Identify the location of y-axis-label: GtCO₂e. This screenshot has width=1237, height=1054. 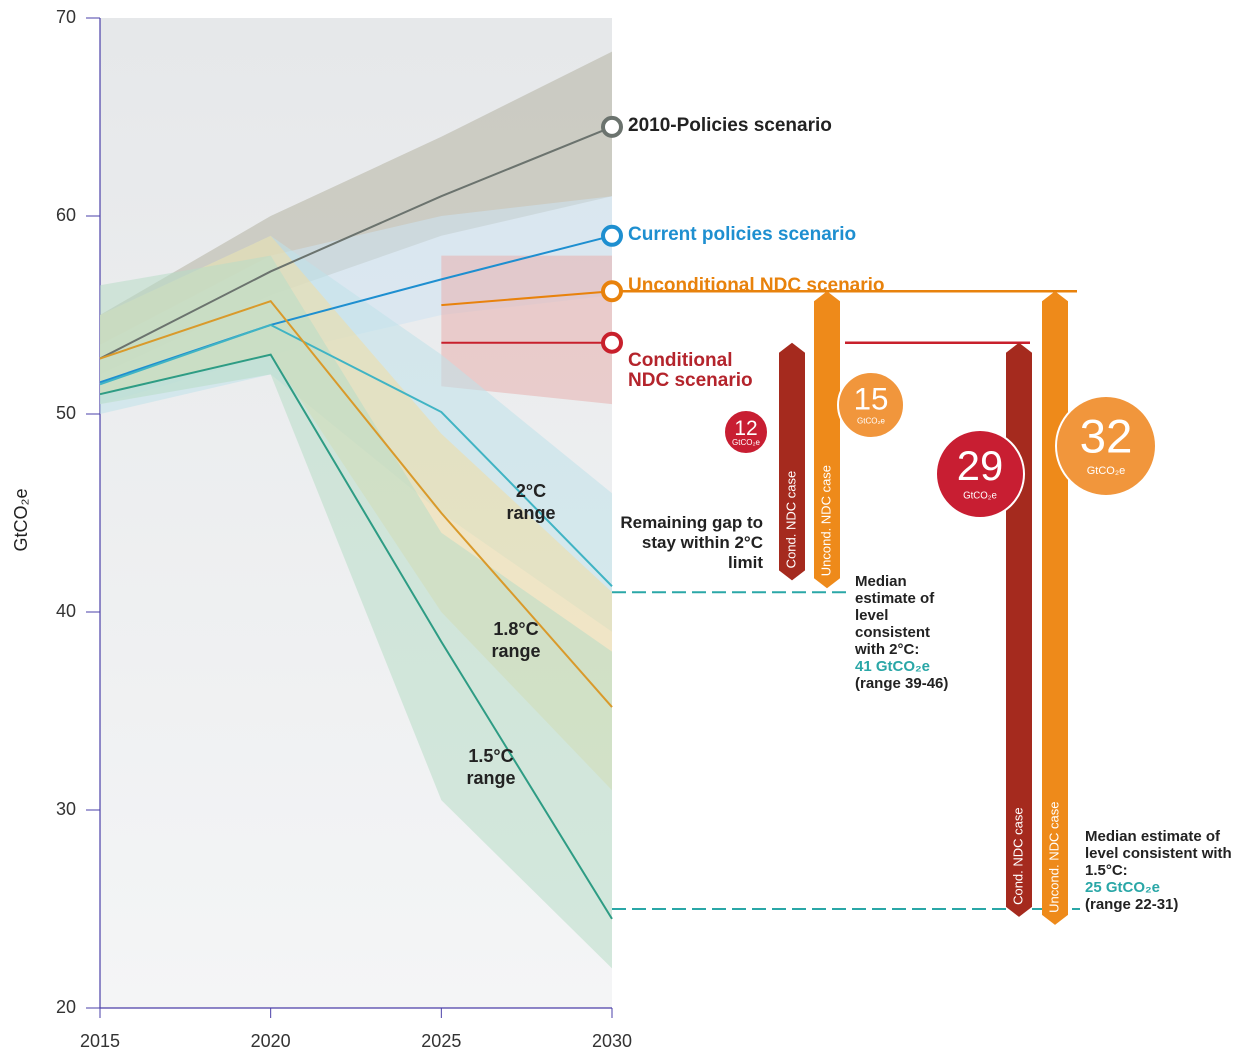
(21, 520).